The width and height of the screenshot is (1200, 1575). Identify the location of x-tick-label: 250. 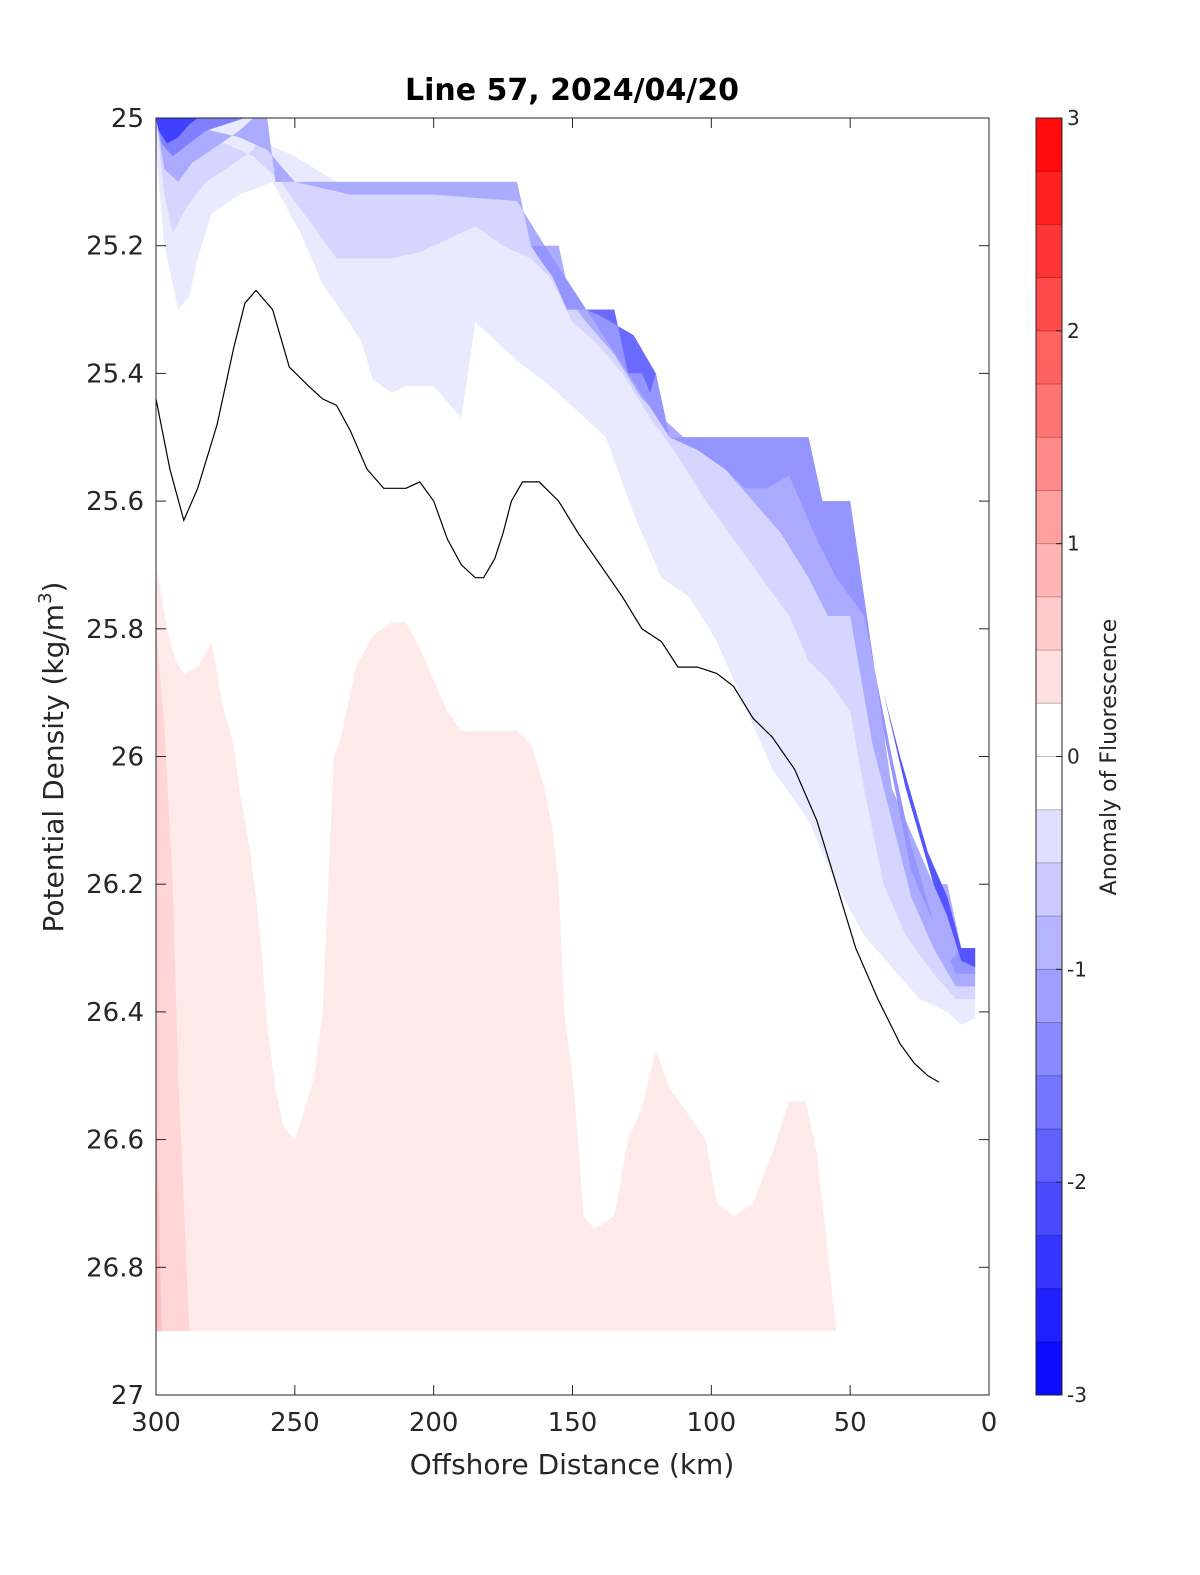
(295, 1423).